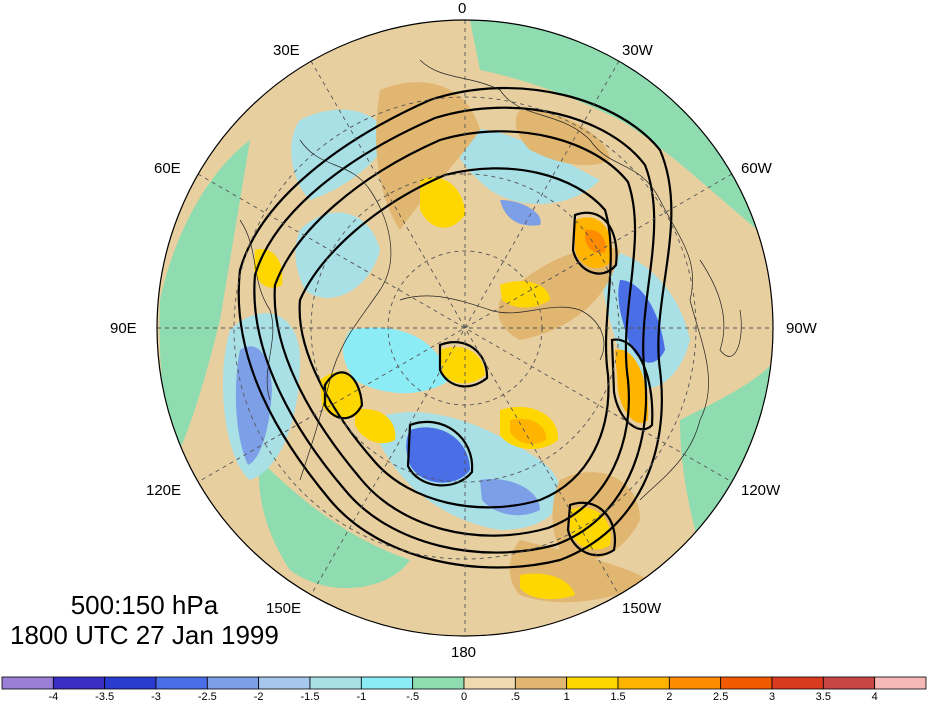 The height and width of the screenshot is (702, 928). I want to click on title-datetime: 1800 UTC 27 Jan 1999, so click(144, 635).